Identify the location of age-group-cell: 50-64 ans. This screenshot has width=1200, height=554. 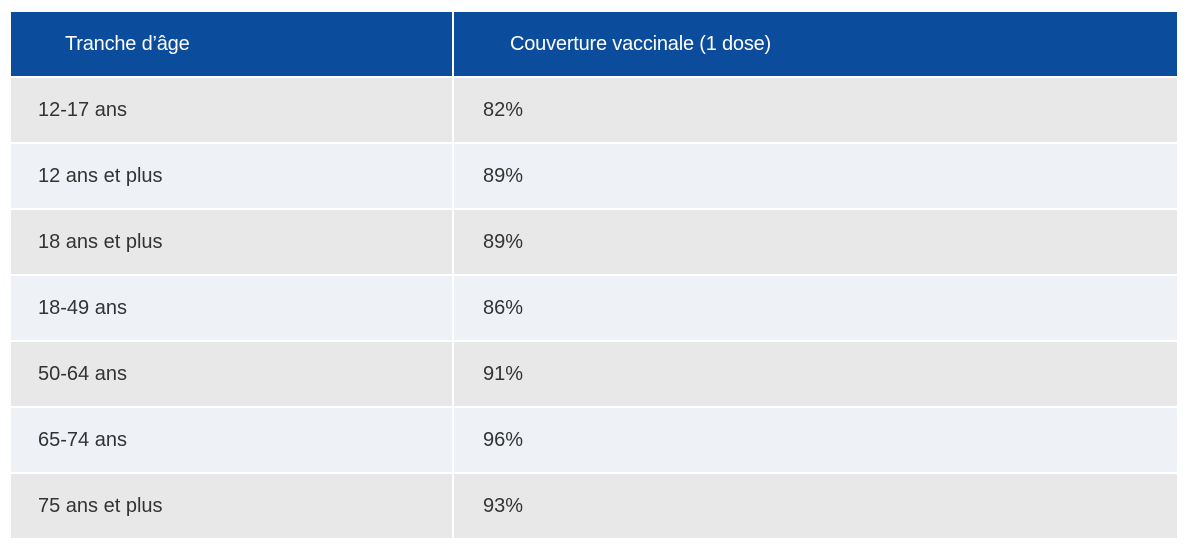
(232, 374).